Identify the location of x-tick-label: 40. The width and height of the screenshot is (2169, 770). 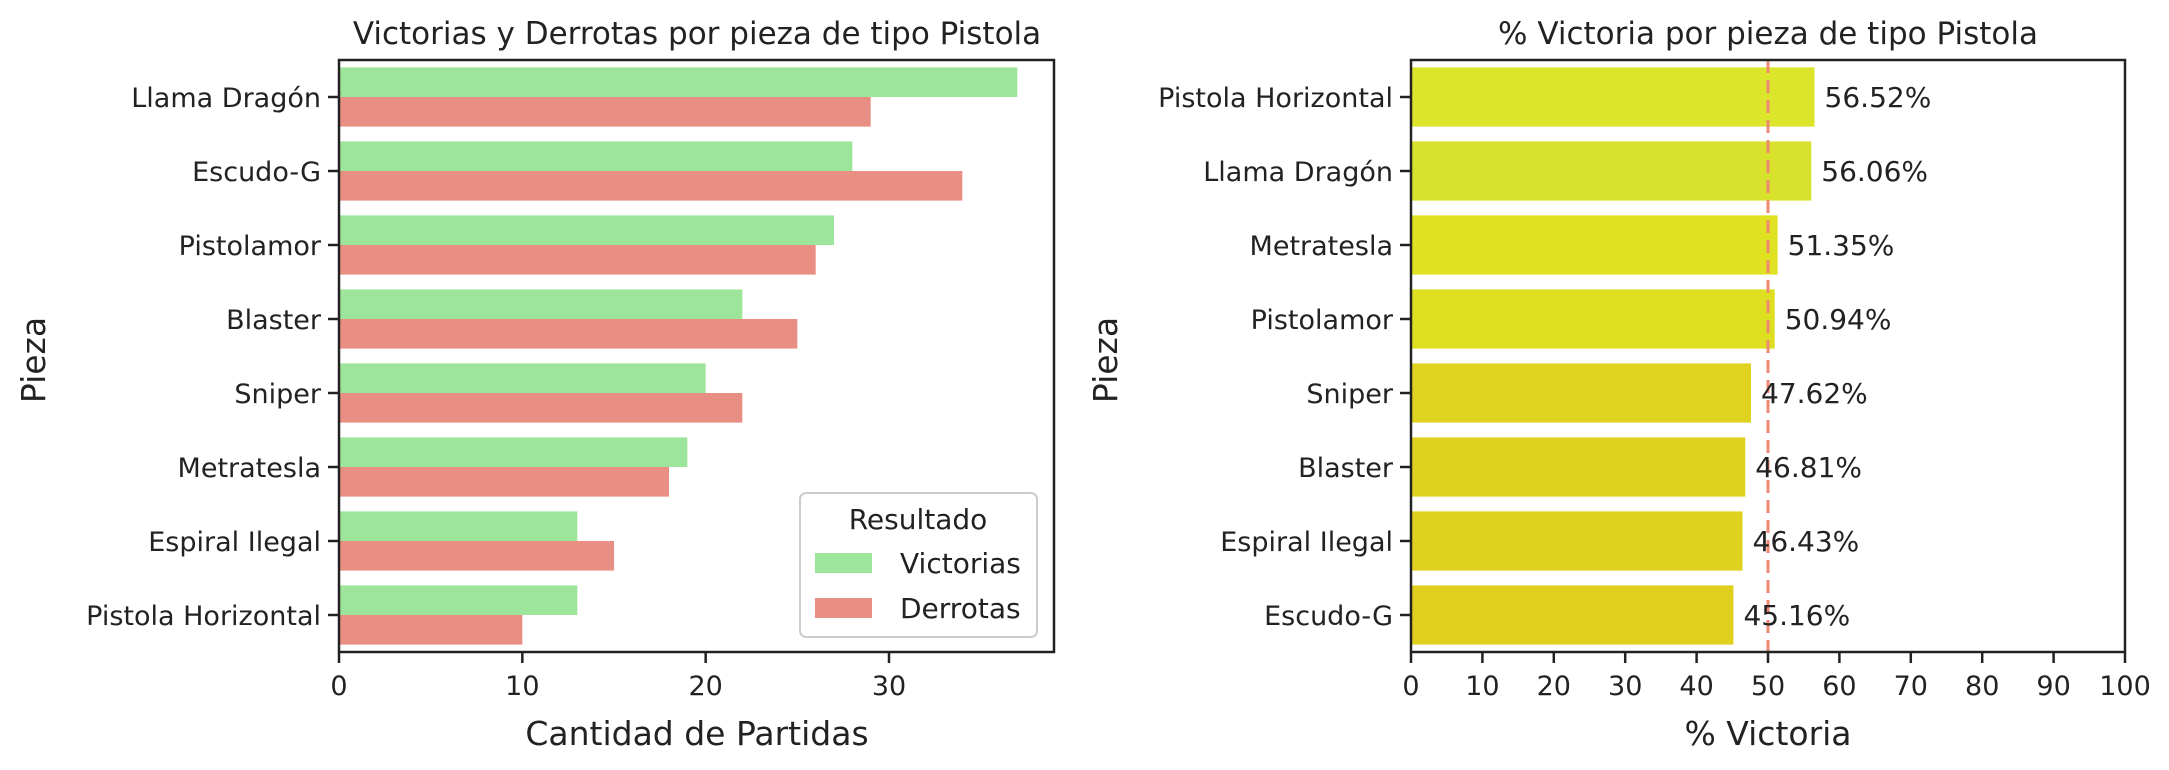
(1696, 686).